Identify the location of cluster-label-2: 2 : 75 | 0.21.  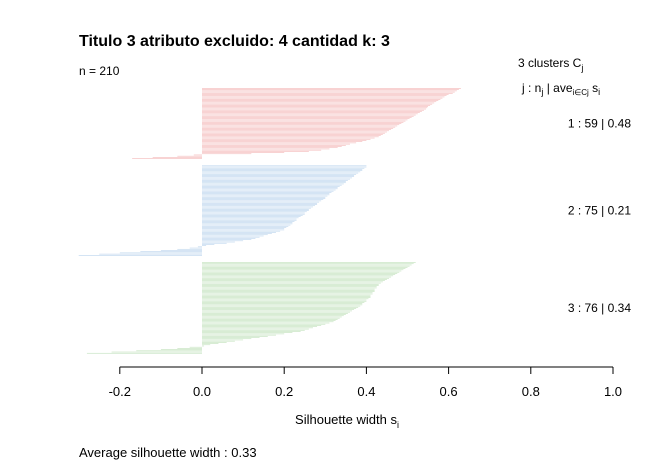
(599, 211).